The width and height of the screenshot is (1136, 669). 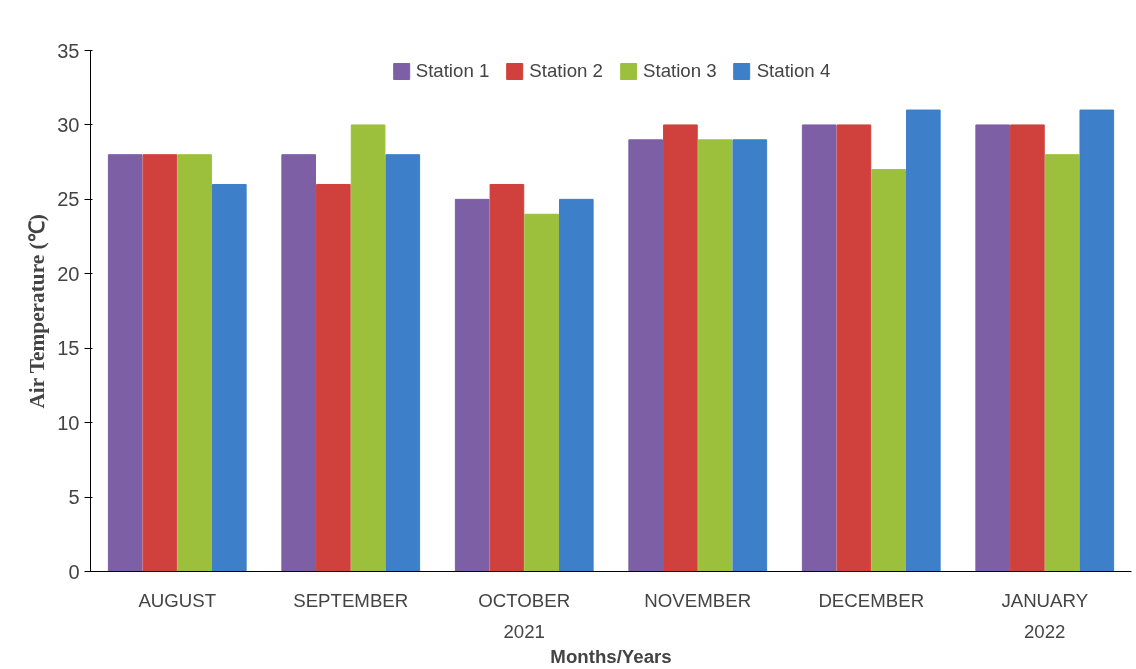 I want to click on x-tick-label: AUGUST, so click(x=177, y=600).